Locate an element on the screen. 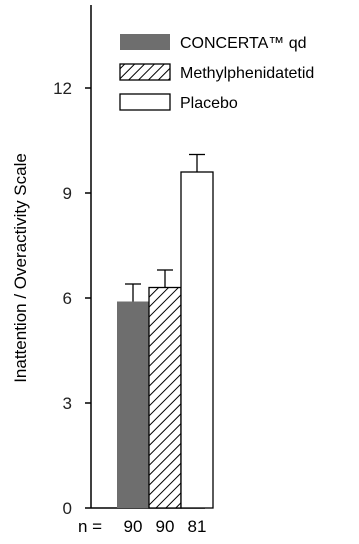 This screenshot has height=544, width=359. y-tick-label: 9 is located at coordinates (67, 193).